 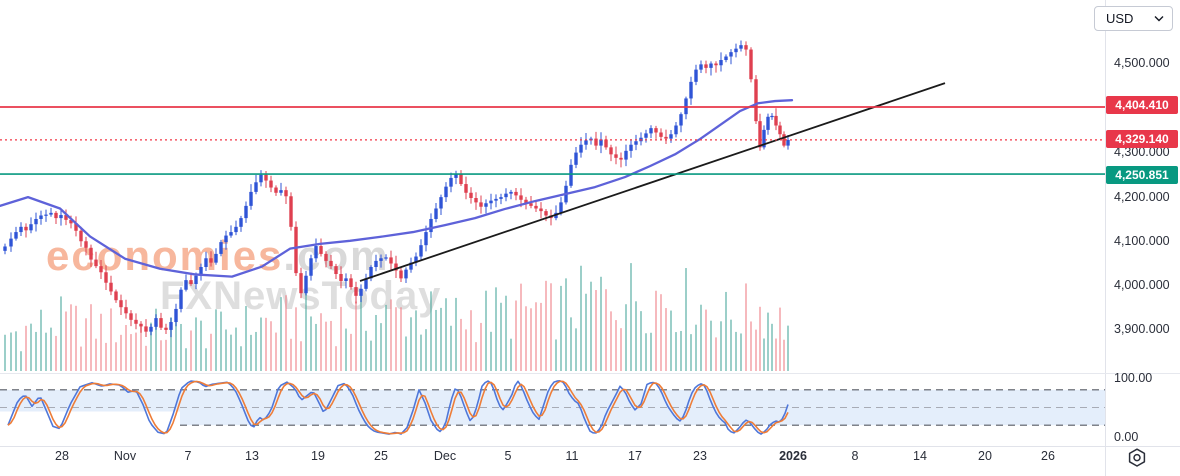 I want to click on time-axis-label: 13, so click(x=252, y=456).